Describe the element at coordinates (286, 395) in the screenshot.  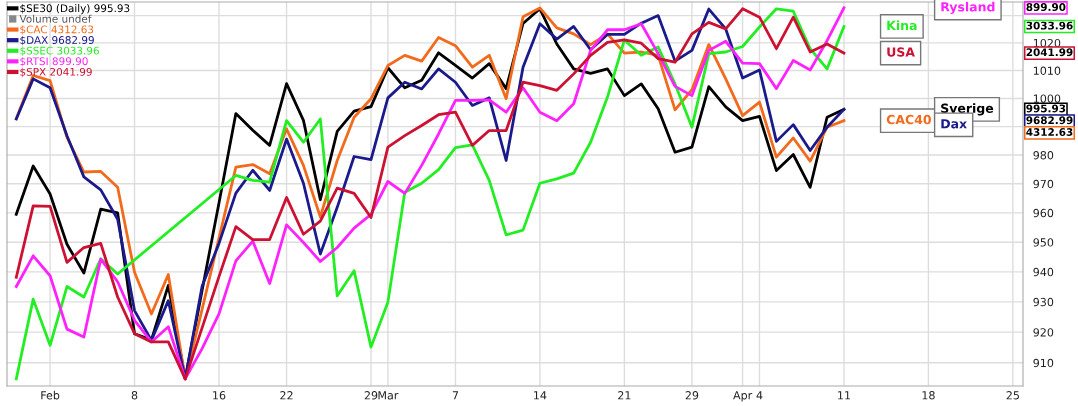
I see `x-tick-label: 22` at that location.